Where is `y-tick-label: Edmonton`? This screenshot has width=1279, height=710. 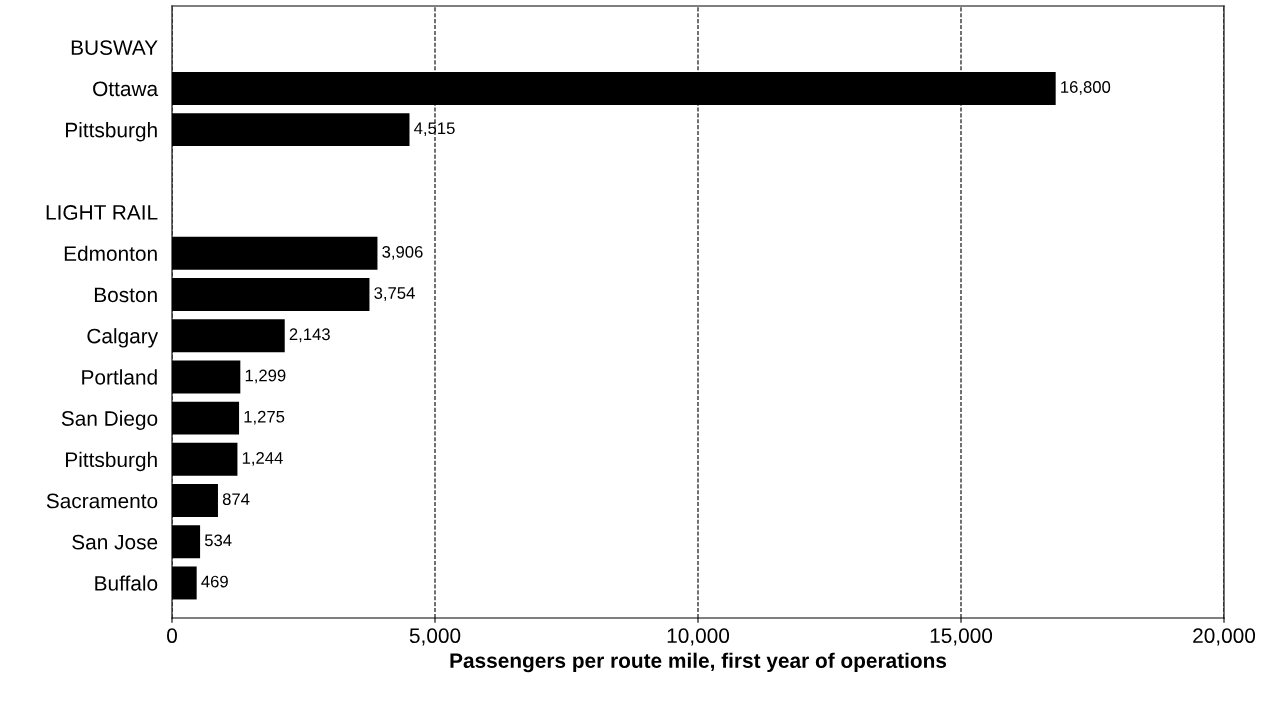 y-tick-label: Edmonton is located at coordinates (110, 253).